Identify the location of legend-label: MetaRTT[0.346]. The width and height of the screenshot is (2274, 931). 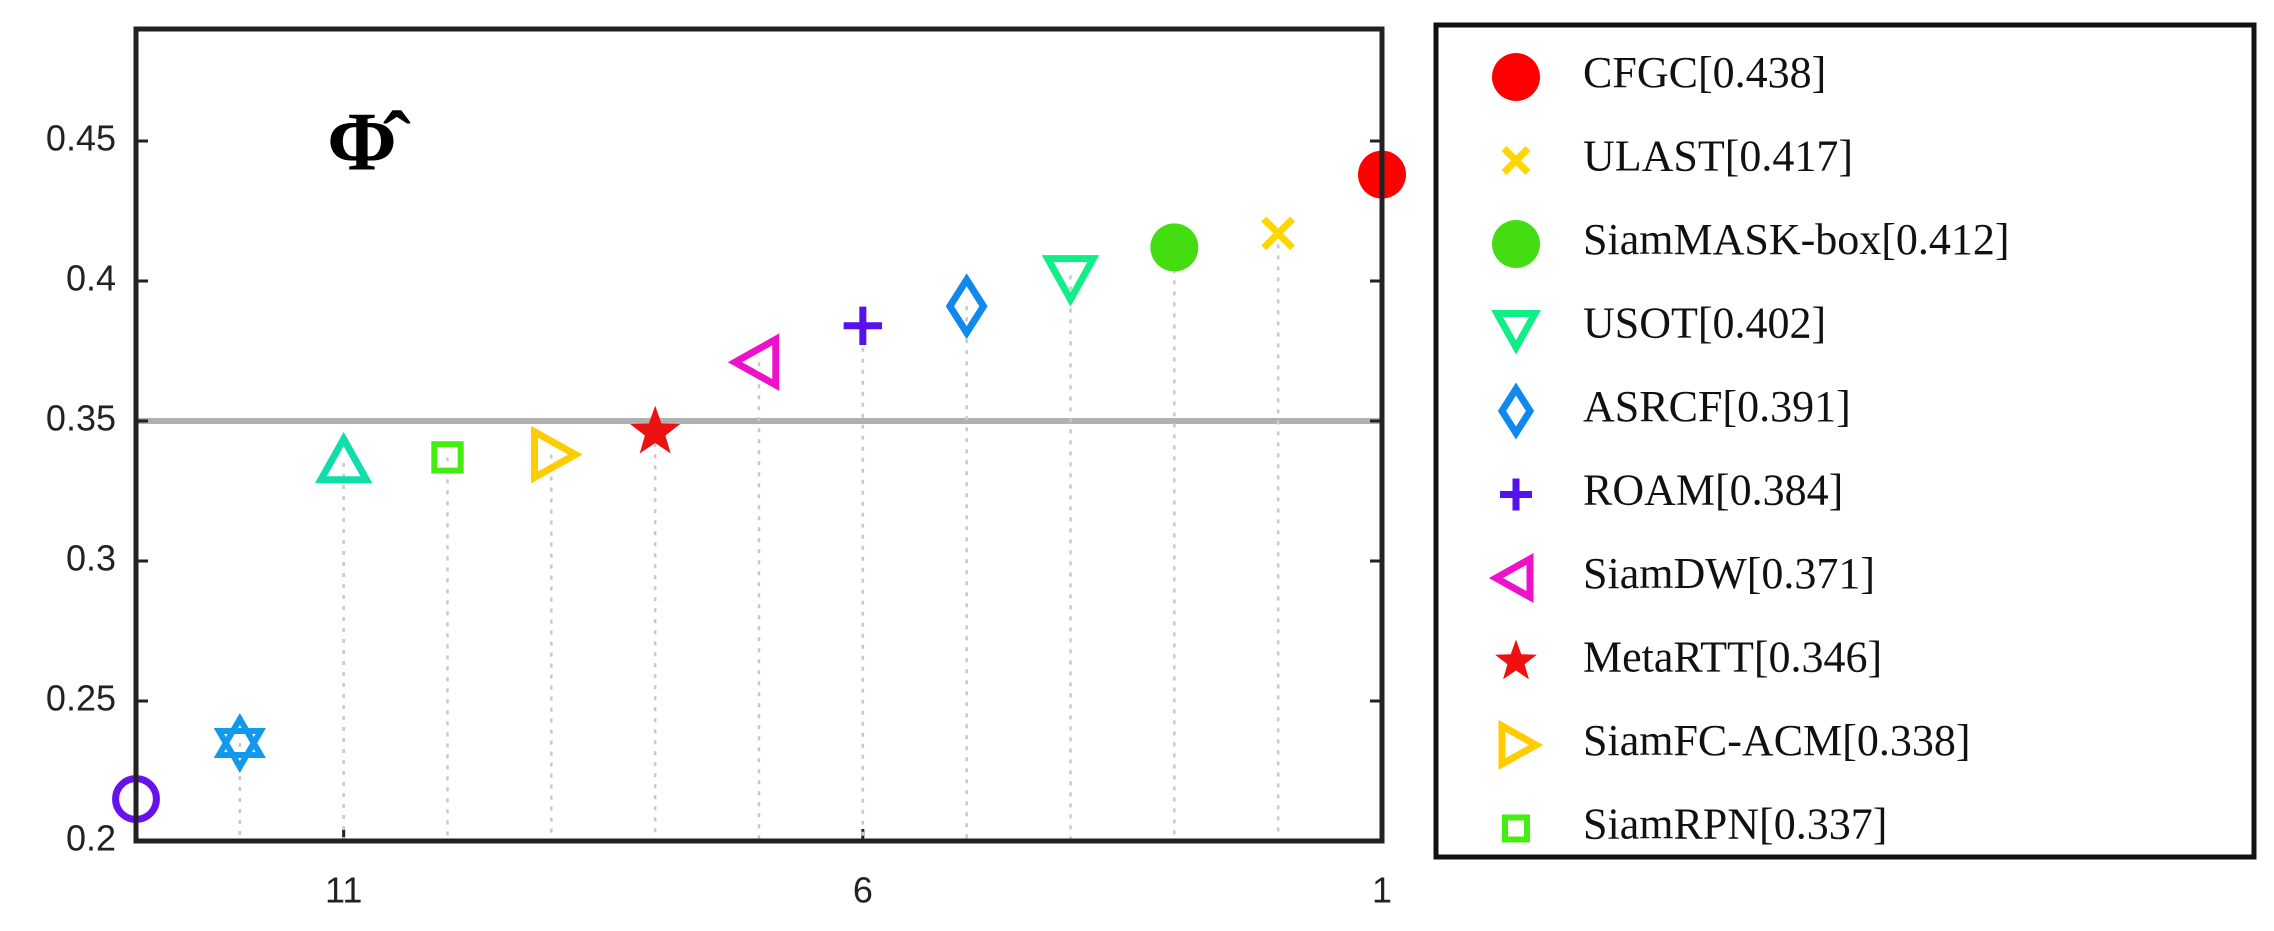
(1732, 657).